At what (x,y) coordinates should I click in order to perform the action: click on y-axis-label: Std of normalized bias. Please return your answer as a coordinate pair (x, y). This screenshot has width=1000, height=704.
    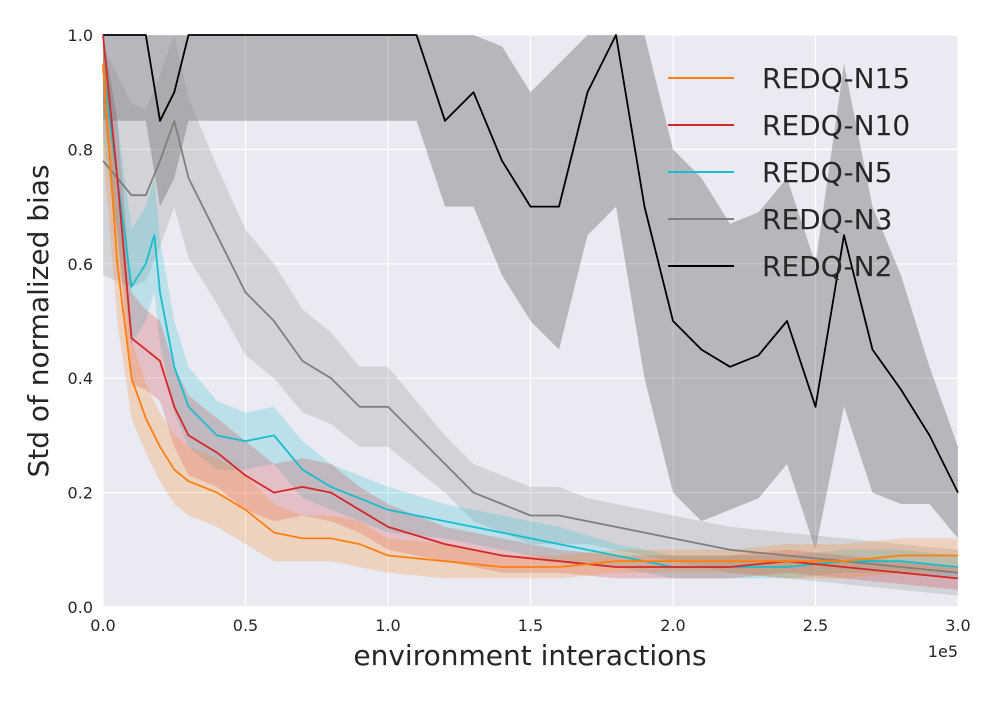
    Looking at the image, I should click on (38, 320).